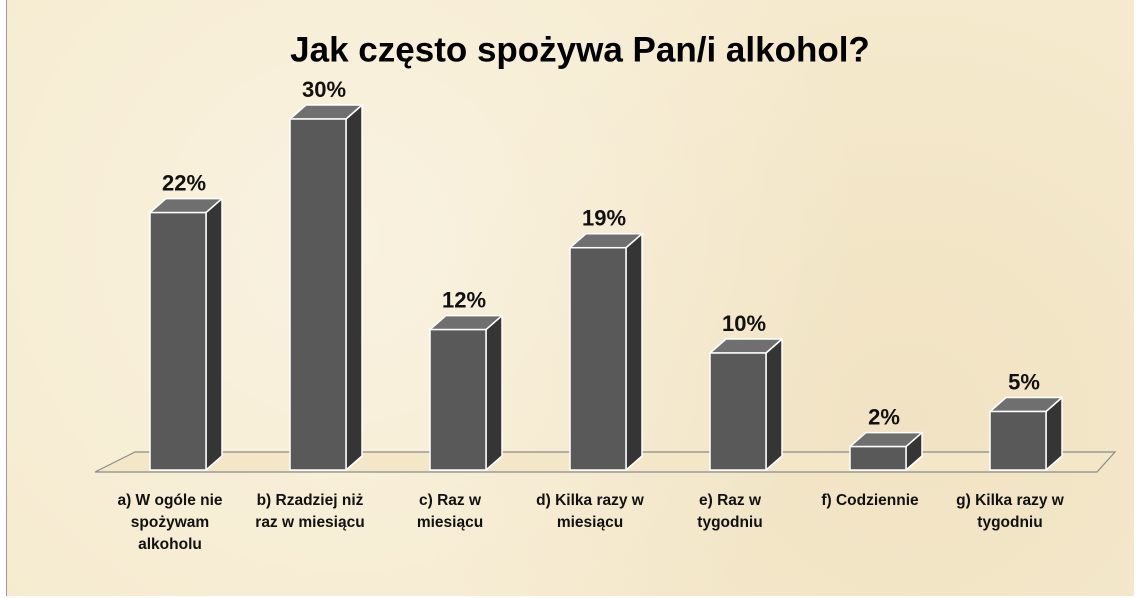 This screenshot has width=1136, height=598. I want to click on value-label: 22%, so click(184, 182).